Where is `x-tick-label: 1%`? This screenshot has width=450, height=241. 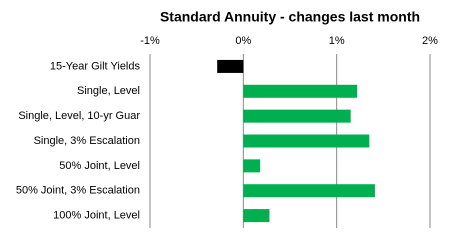 x-tick-label: 1% is located at coordinates (337, 41).